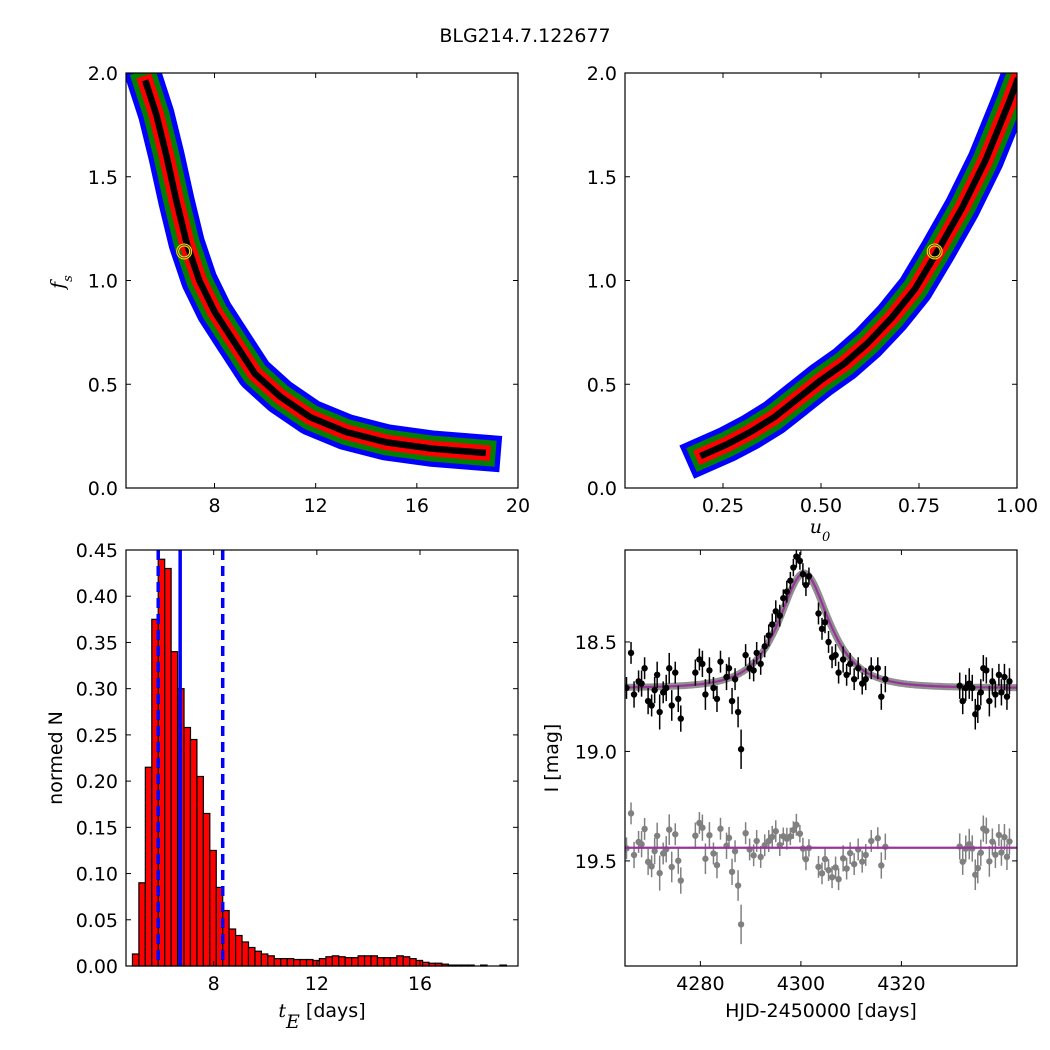 The image size is (1050, 1050). What do you see at coordinates (97, 967) in the screenshot?
I see `y-tick-label: 0.00` at bounding box center [97, 967].